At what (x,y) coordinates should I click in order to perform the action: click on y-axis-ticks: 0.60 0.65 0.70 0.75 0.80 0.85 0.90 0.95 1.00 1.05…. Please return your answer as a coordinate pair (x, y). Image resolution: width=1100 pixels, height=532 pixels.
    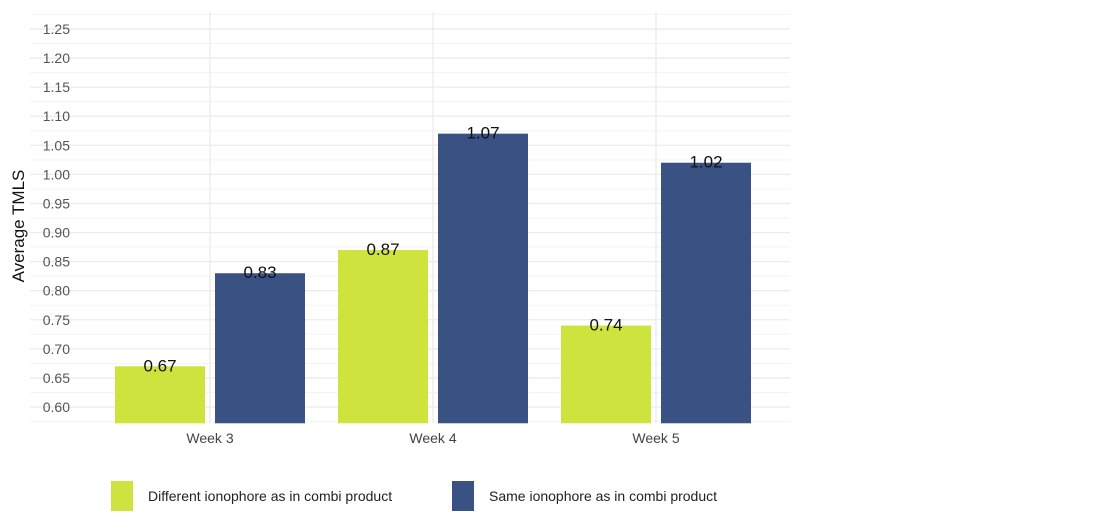
    Looking at the image, I should click on (56, 218).